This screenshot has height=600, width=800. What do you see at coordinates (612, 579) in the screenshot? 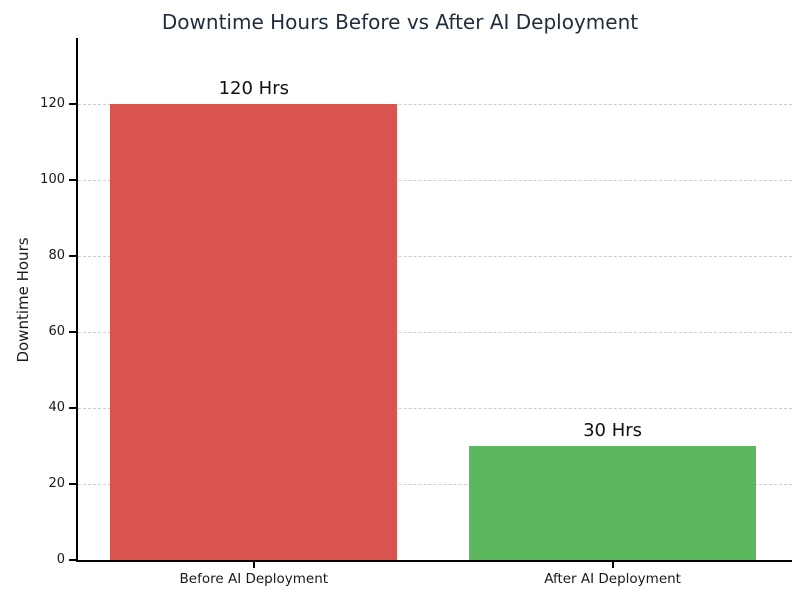
I see `x-tick-label-after-ai-deployment: After AI Deployment` at bounding box center [612, 579].